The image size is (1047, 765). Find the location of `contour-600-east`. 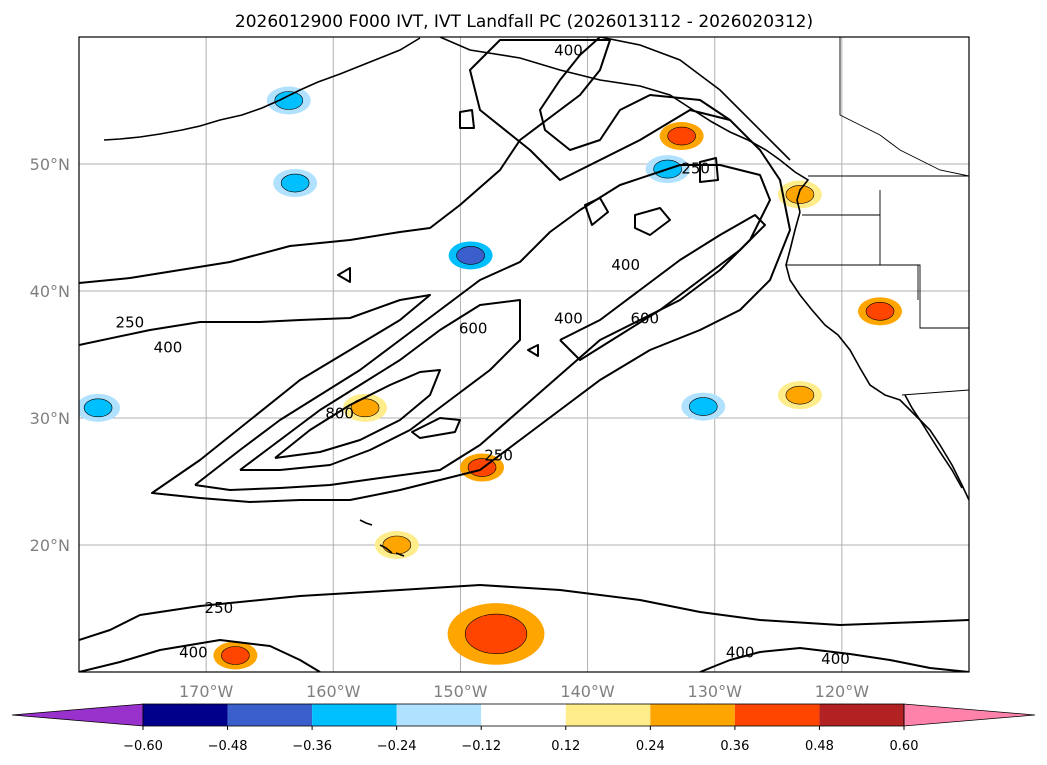

contour-600-east is located at coordinates (662, 287).